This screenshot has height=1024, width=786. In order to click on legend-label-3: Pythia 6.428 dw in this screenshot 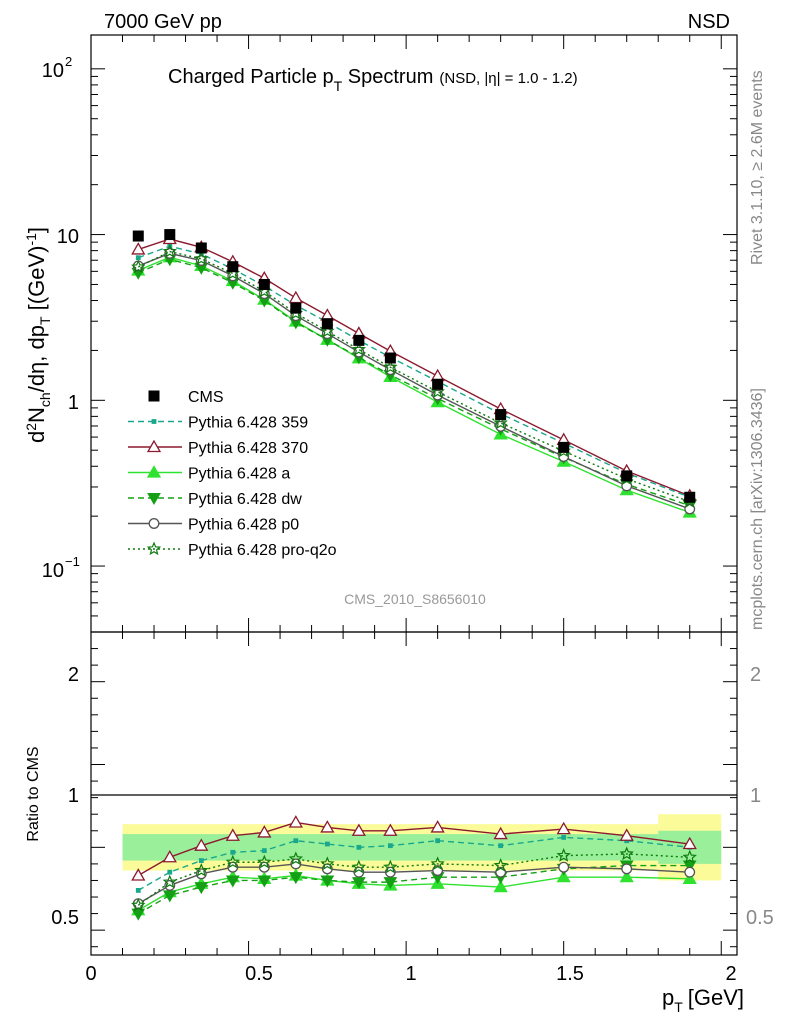, I will do `click(245, 499)`.